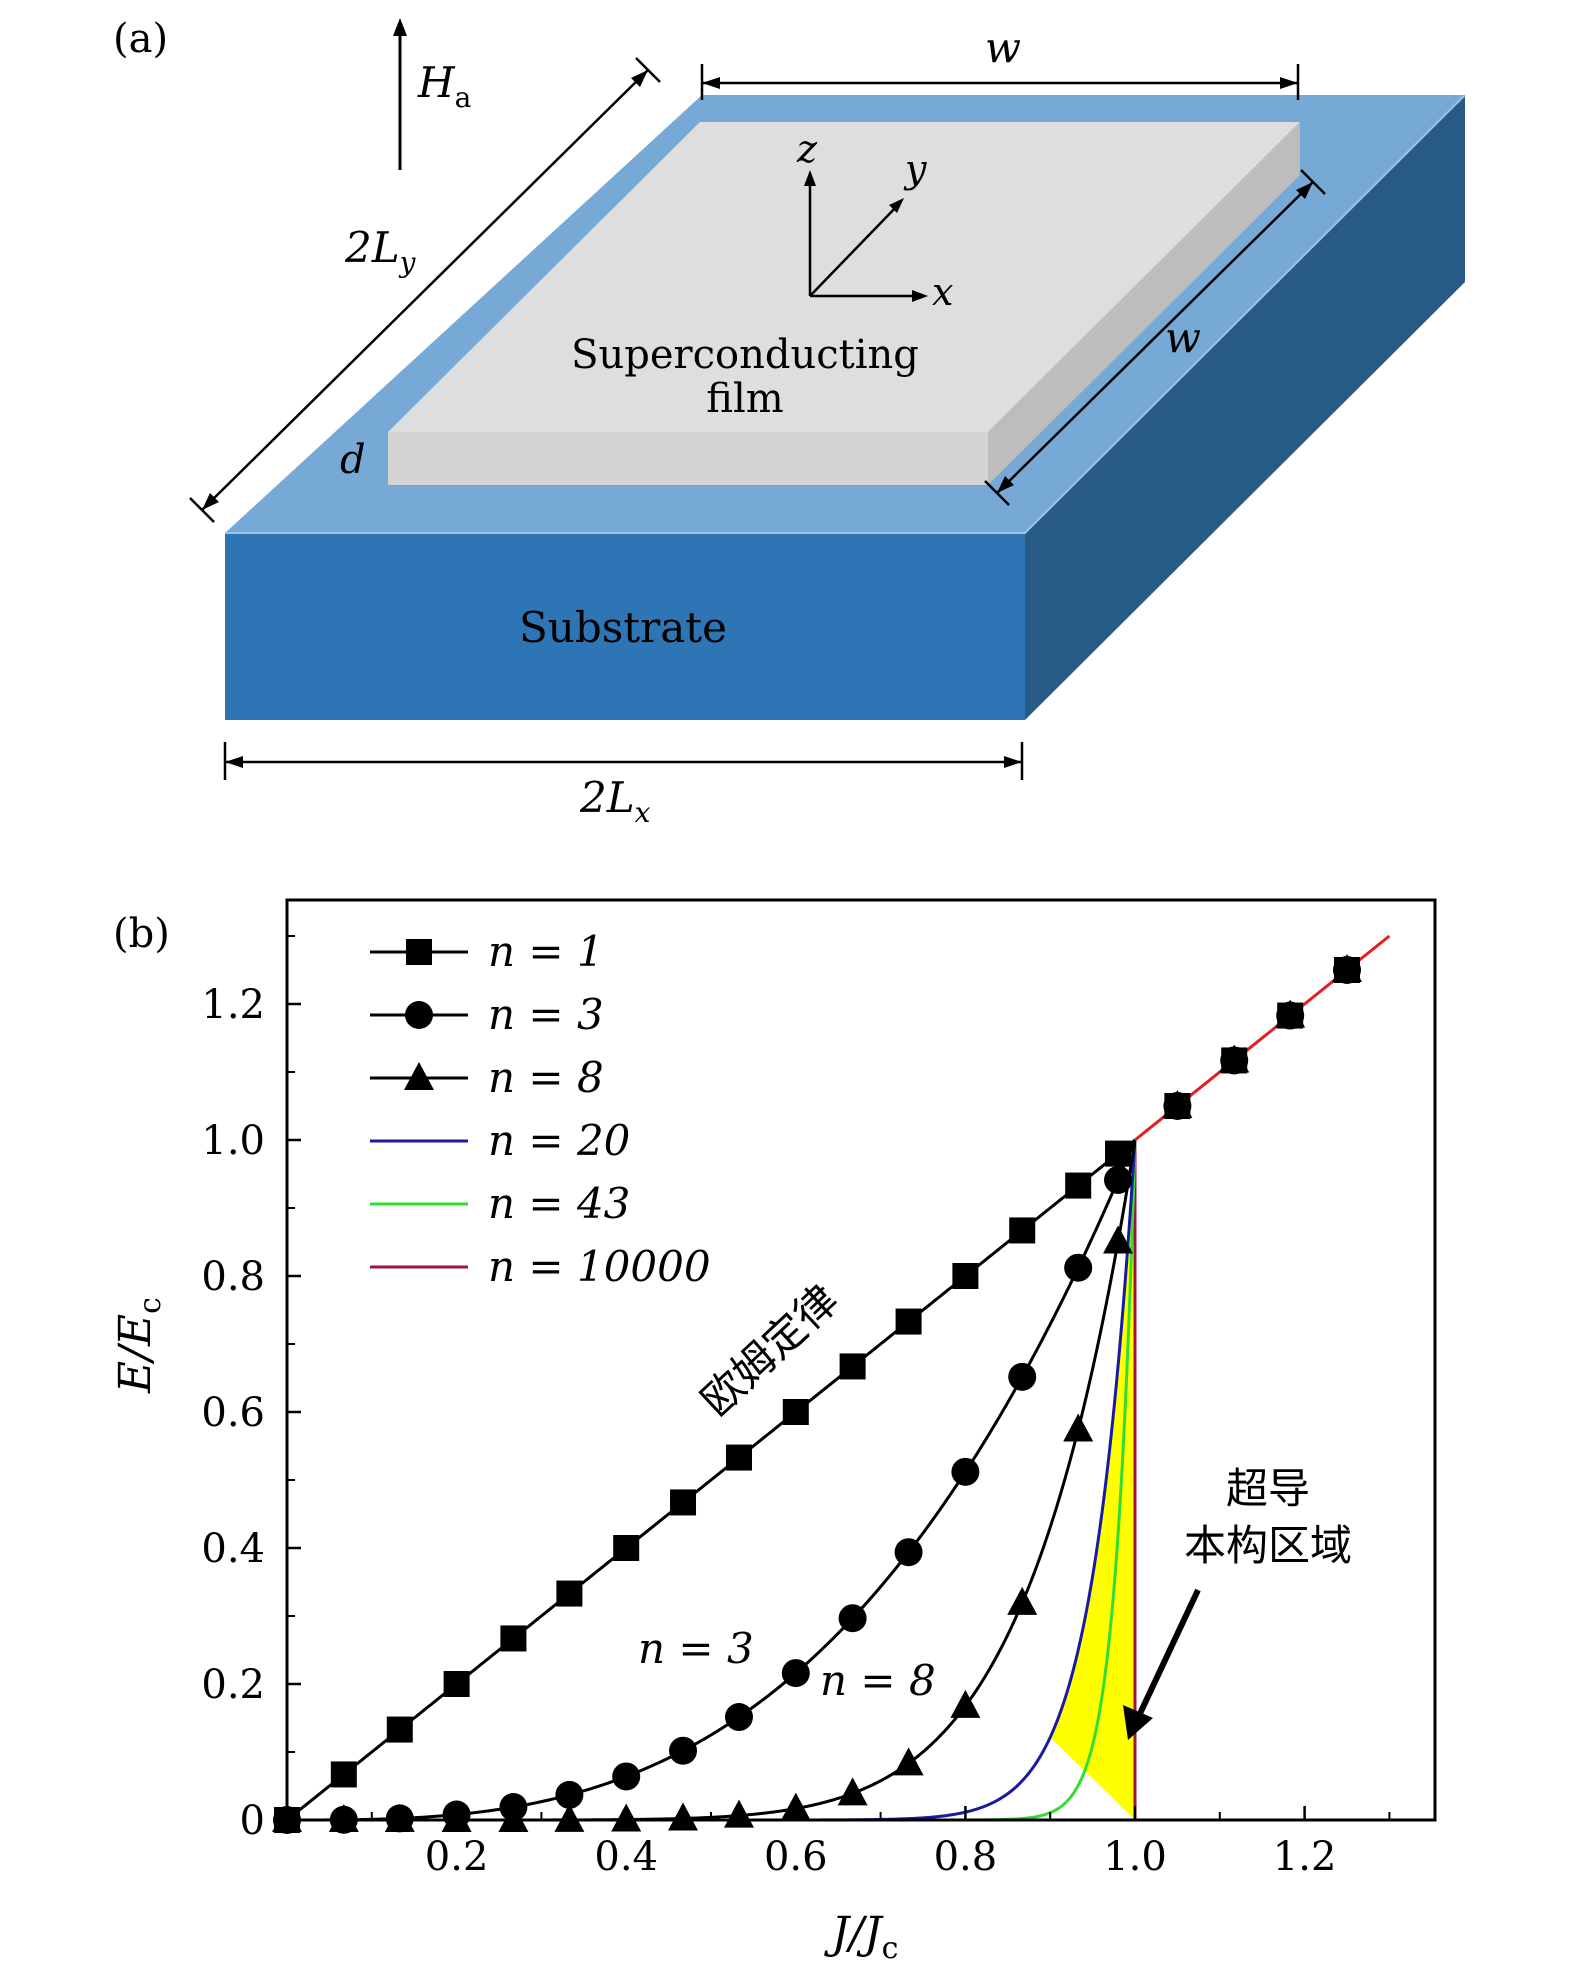  What do you see at coordinates (559, 1203) in the screenshot?
I see `legend-label: n = 43` at bounding box center [559, 1203].